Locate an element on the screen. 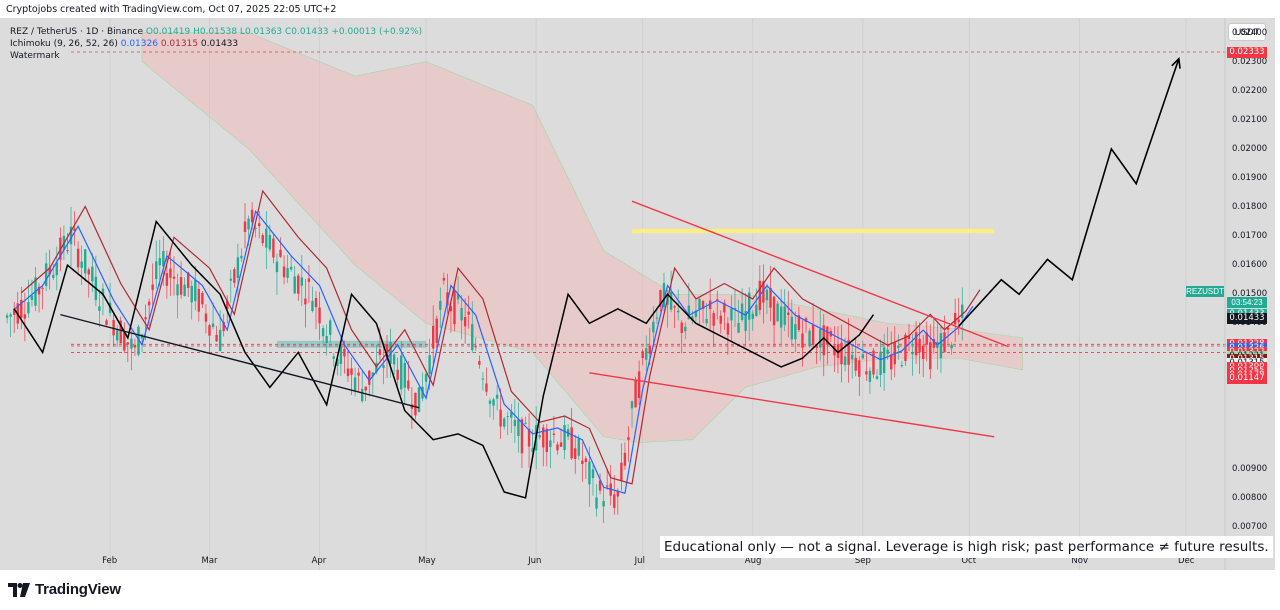 This screenshot has width=1280, height=610. x-tick-label: May is located at coordinates (427, 561).